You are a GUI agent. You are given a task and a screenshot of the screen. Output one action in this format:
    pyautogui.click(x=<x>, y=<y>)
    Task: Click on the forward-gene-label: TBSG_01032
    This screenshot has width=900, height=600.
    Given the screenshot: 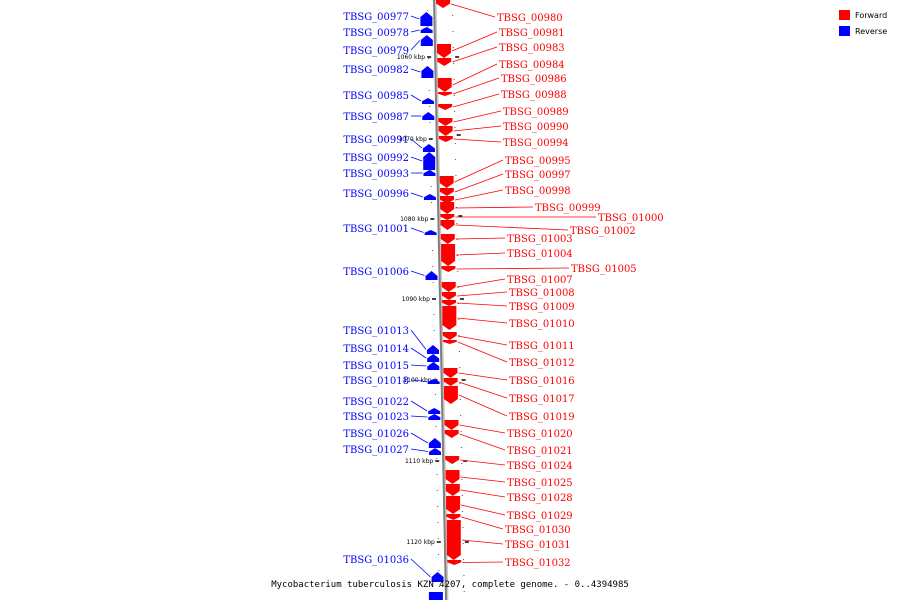 What is the action you would take?
    pyautogui.click(x=538, y=563)
    